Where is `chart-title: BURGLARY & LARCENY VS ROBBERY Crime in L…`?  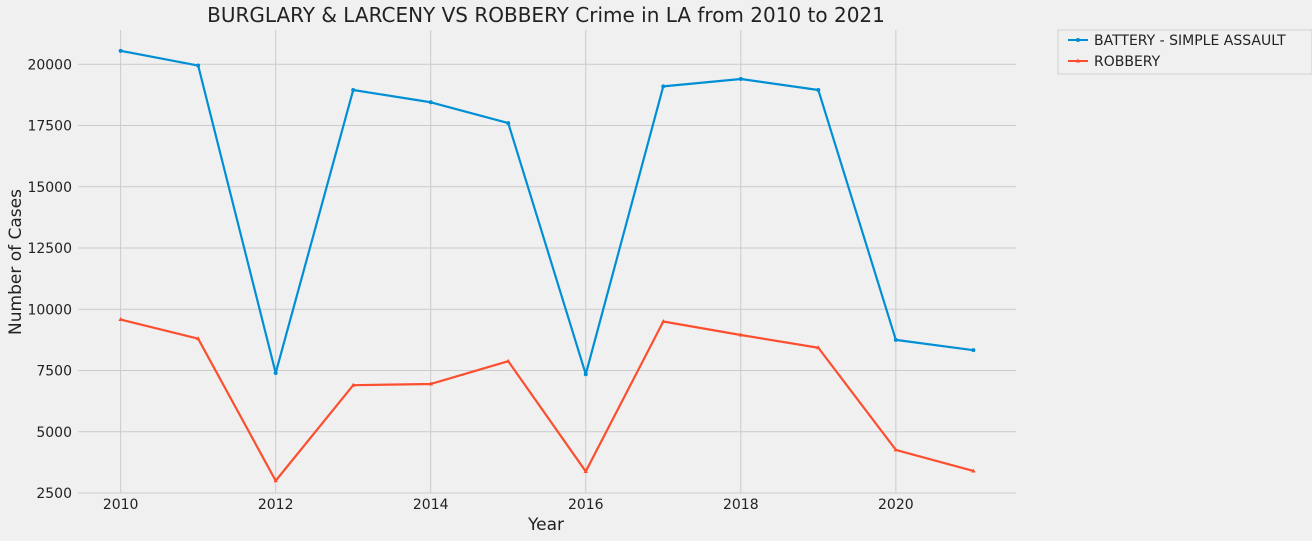 chart-title: BURGLARY & LARCENY VS ROBBERY Crime in L… is located at coordinates (546, 15).